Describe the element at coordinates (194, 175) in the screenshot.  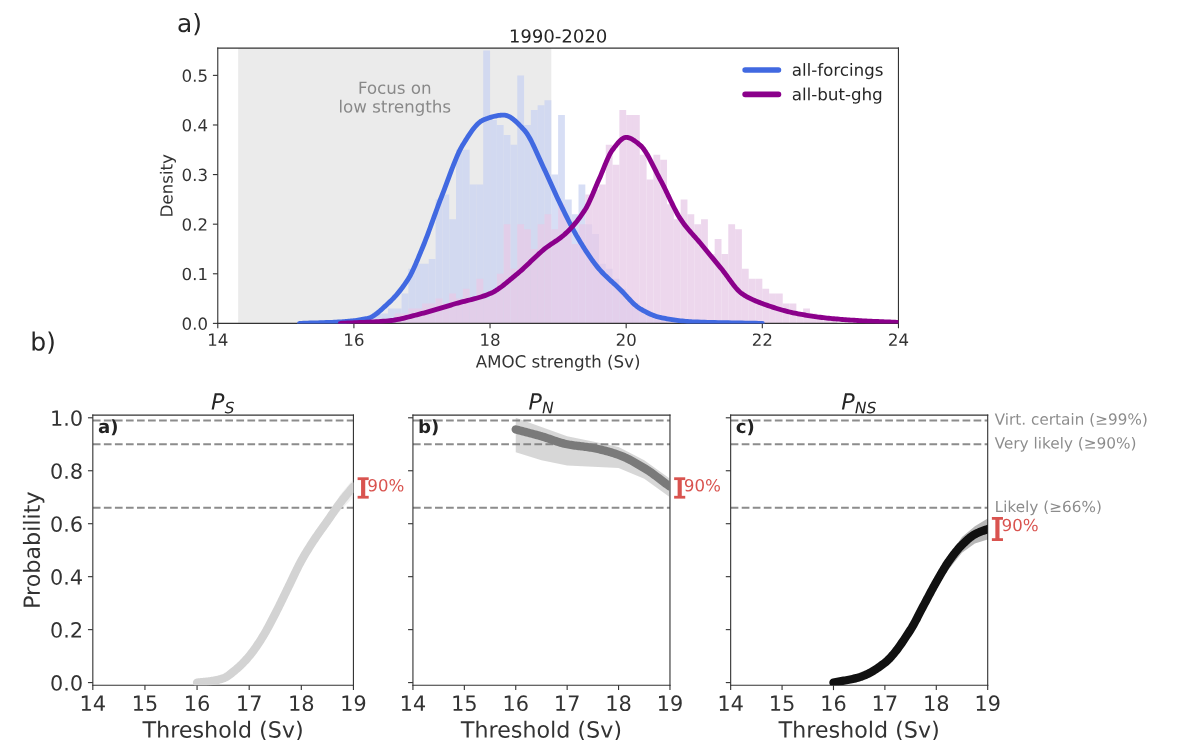
I see `y-tick-label: 0.3` at that location.